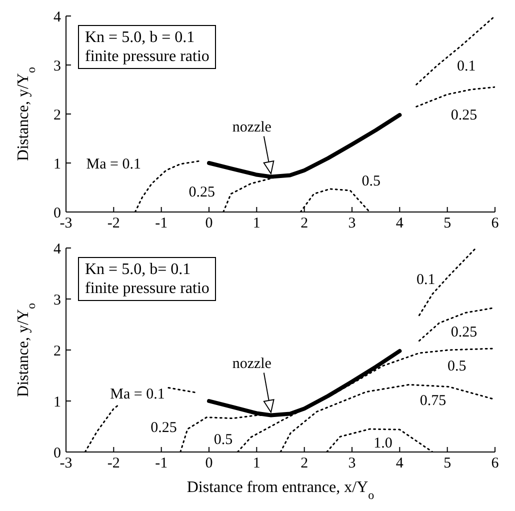 This screenshot has height=511, width=515. I want to click on series-label: 1.0, so click(383, 444).